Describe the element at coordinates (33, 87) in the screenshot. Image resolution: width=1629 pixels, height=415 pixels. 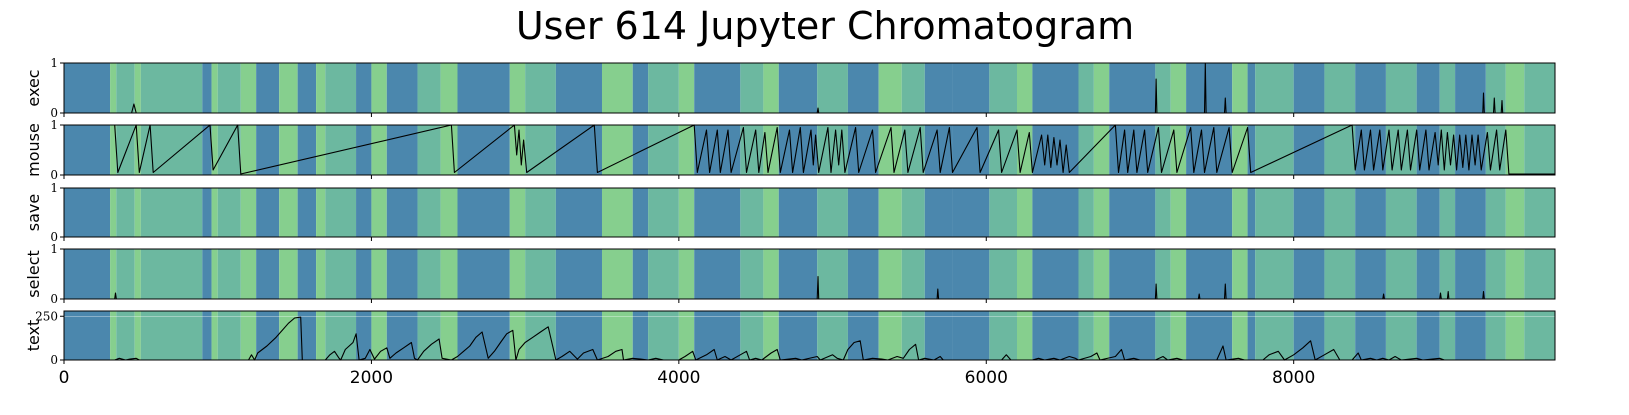
I see `y-axis-label-exec: exec` at that location.